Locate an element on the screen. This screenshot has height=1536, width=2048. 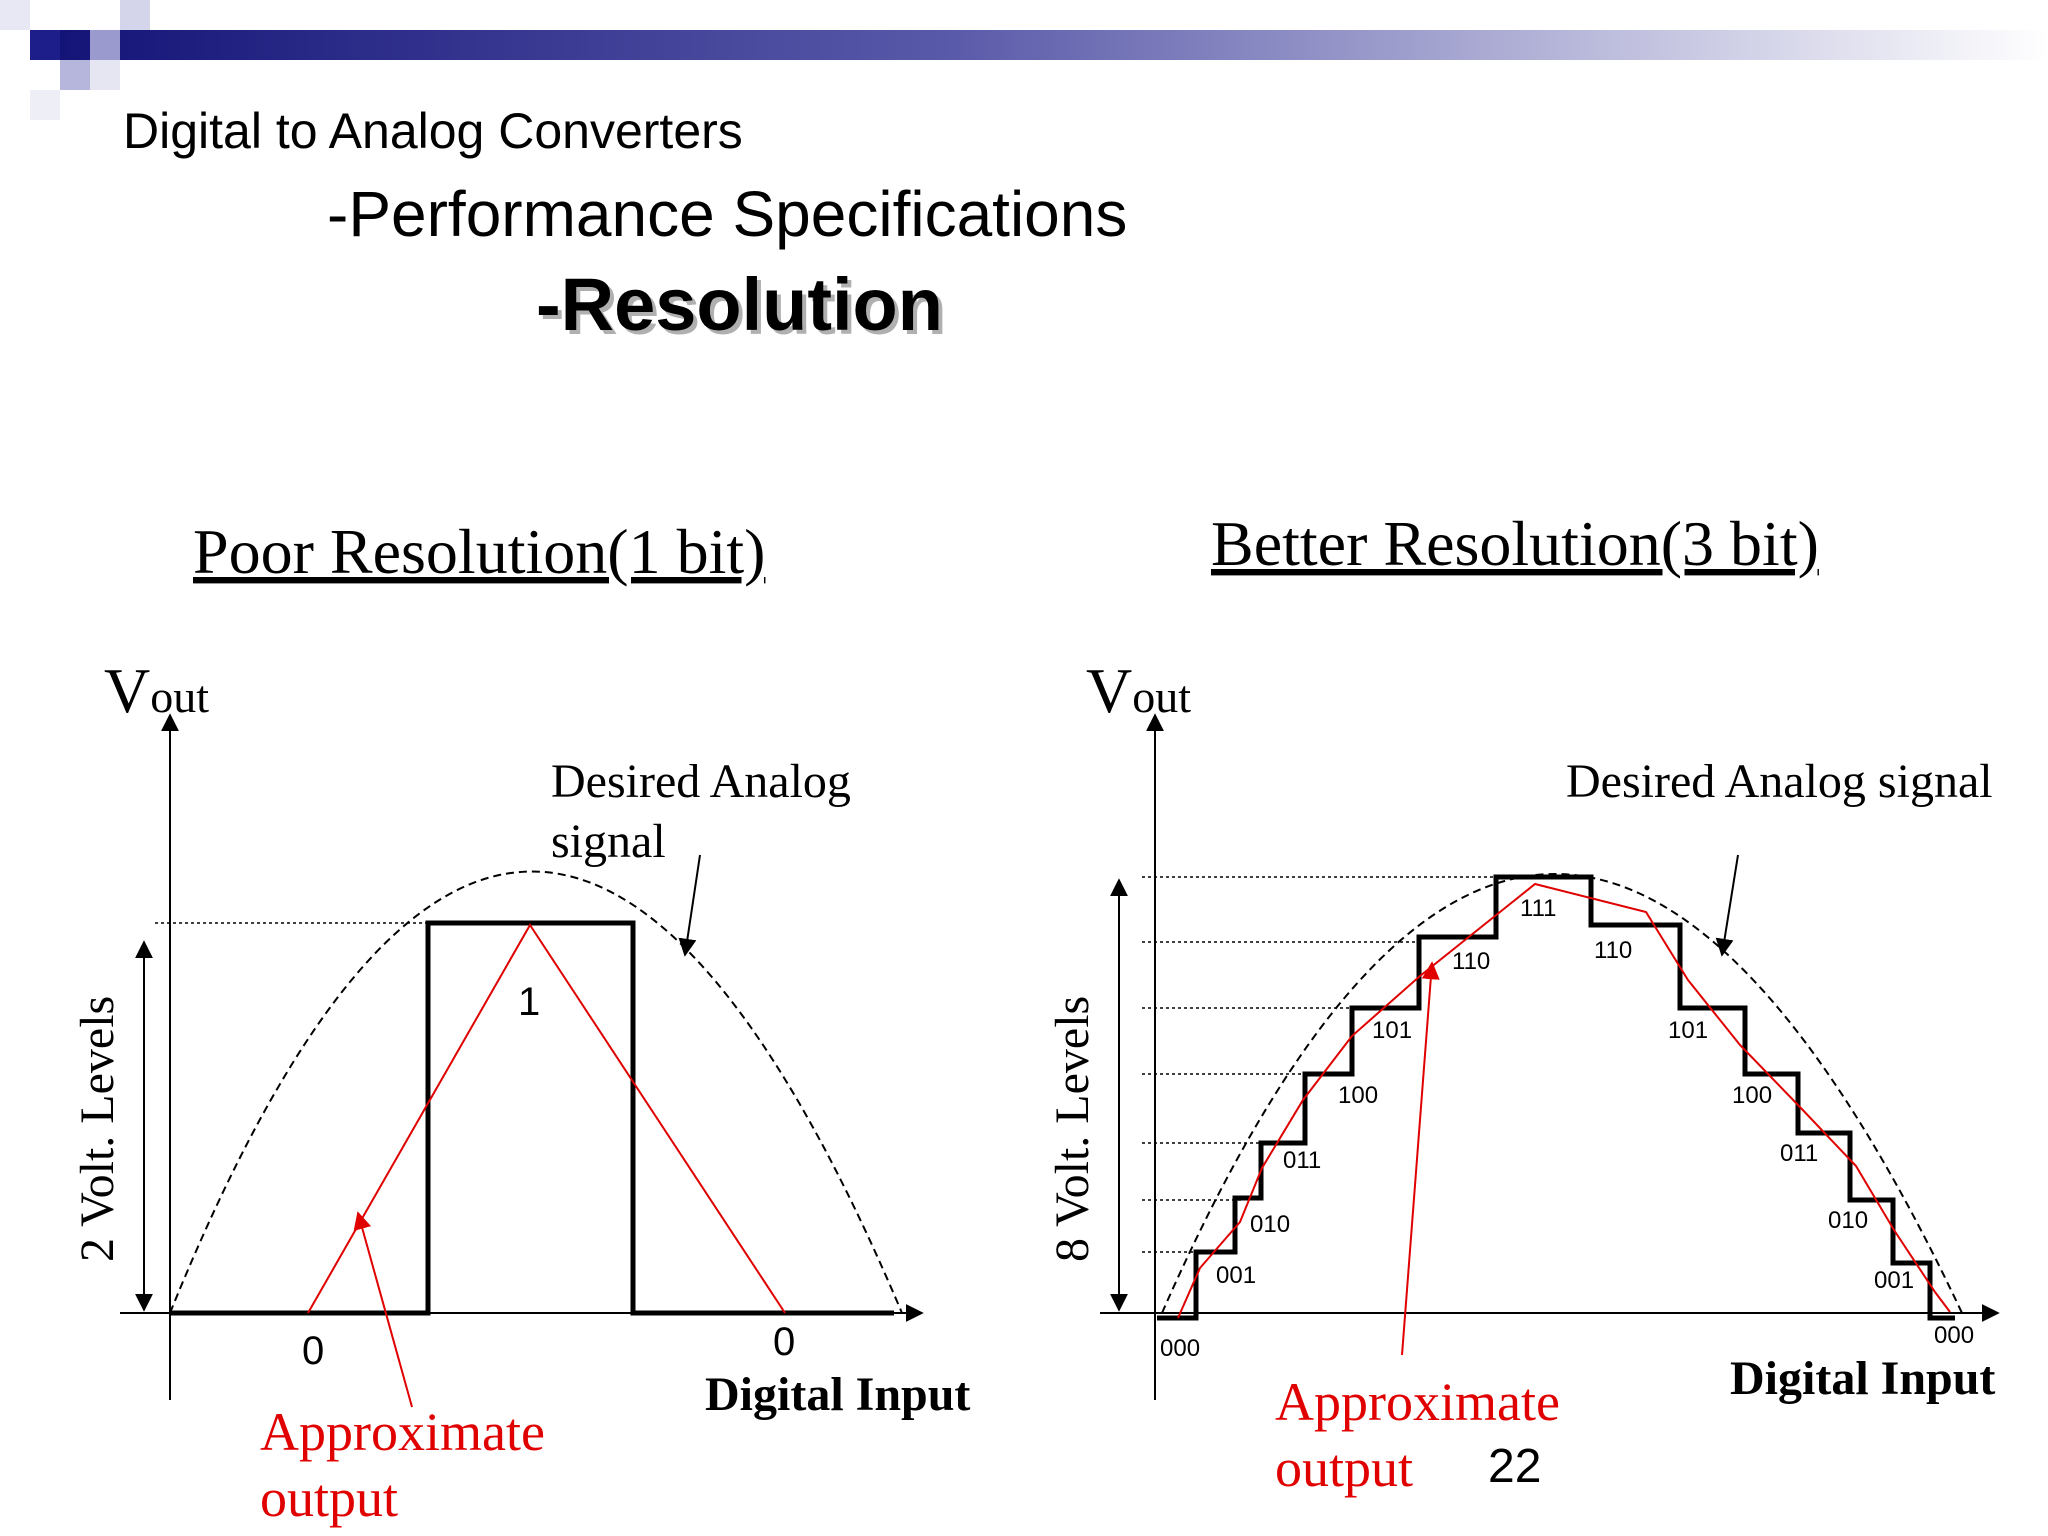
right-y-label: 8 Volt. Levels is located at coordinates (1072, 1129).